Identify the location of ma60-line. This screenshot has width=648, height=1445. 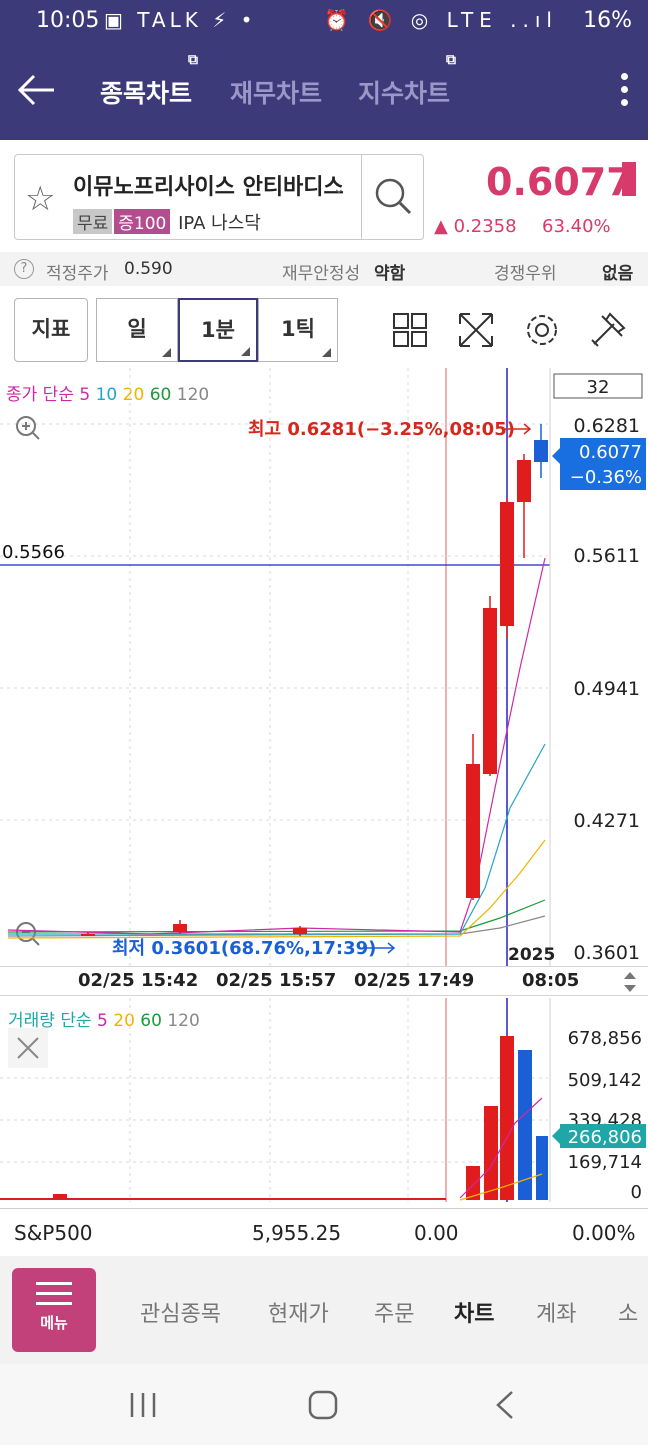
(276, 916).